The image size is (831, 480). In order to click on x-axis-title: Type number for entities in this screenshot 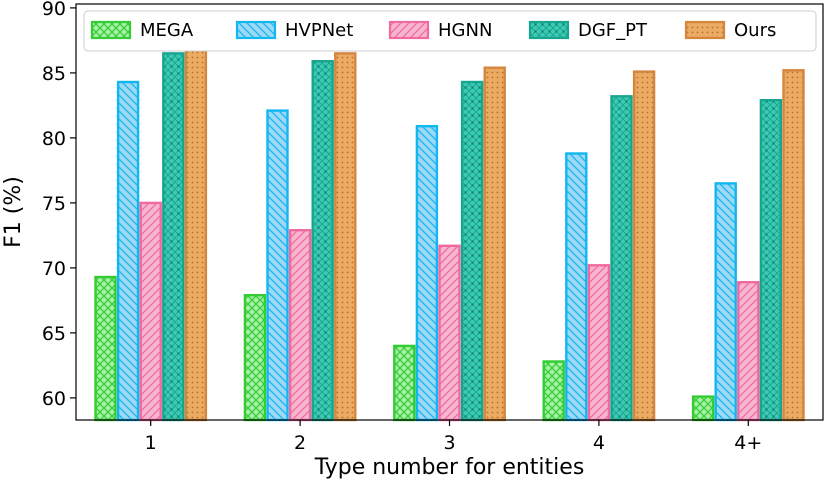, I will do `click(449, 467)`.